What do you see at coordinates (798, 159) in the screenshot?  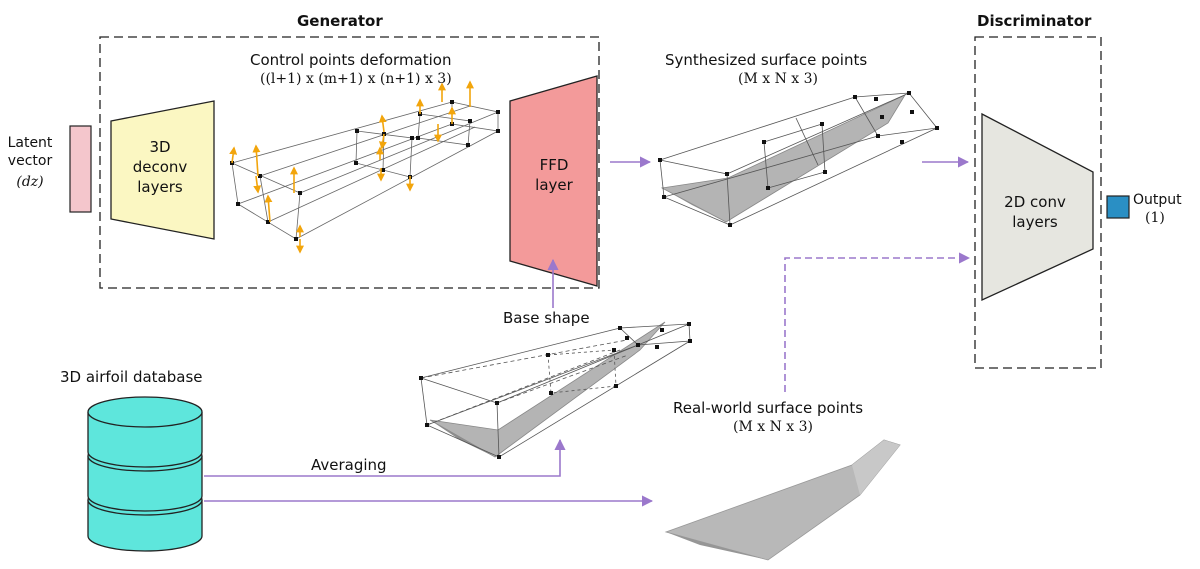 I see `synthesized-surface` at bounding box center [798, 159].